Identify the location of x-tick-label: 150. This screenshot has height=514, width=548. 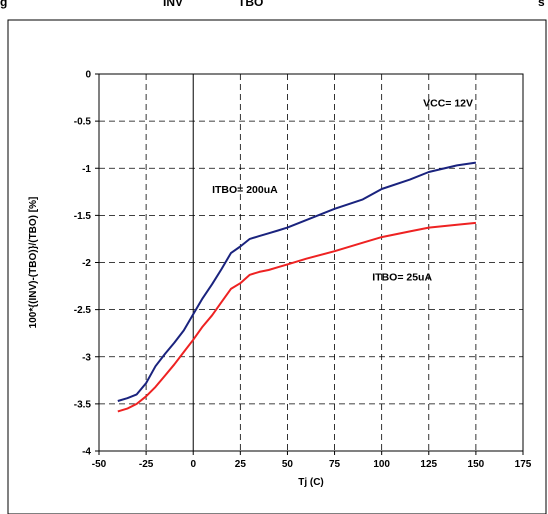
(476, 464).